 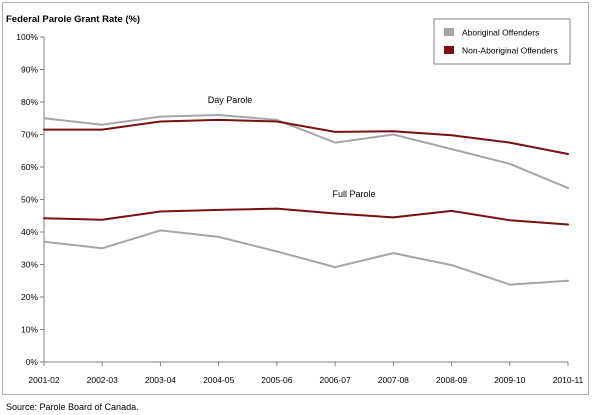 What do you see at coordinates (335, 380) in the screenshot?
I see `x-tick-label: 2006-07` at bounding box center [335, 380].